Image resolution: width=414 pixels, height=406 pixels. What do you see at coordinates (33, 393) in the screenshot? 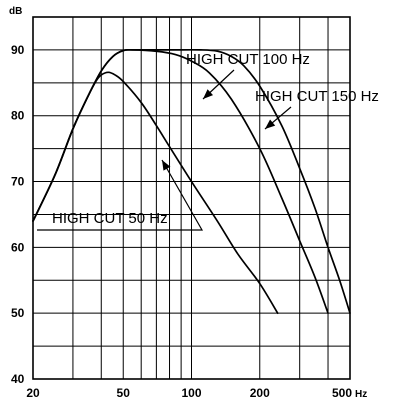
I see `x-tick-label-20: 20` at bounding box center [33, 393].